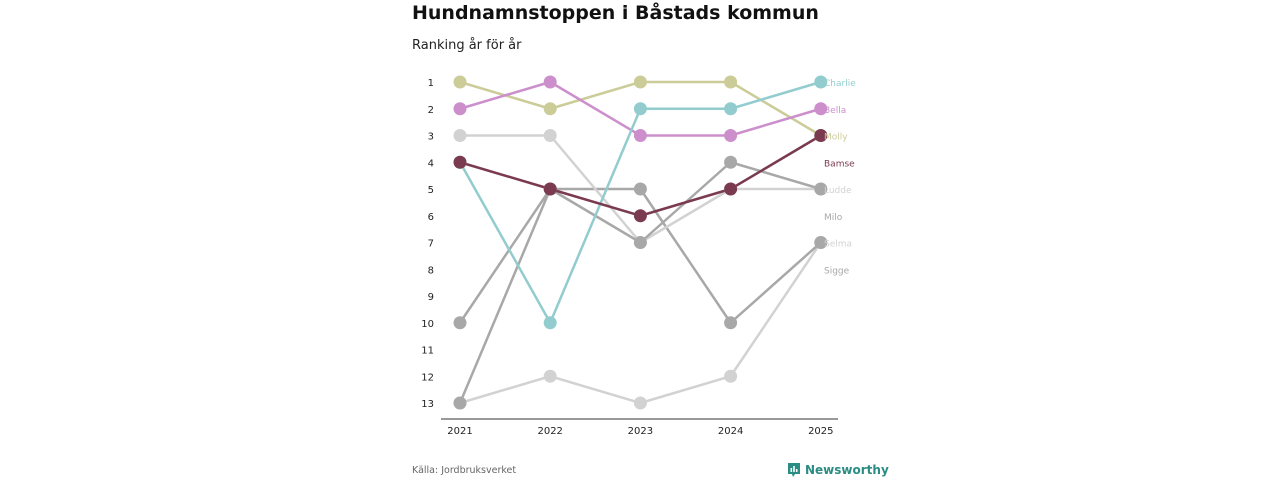 Image resolution: width=1280 pixels, height=480 pixels. Describe the element at coordinates (431, 83) in the screenshot. I see `y-tick-label: 1` at that location.